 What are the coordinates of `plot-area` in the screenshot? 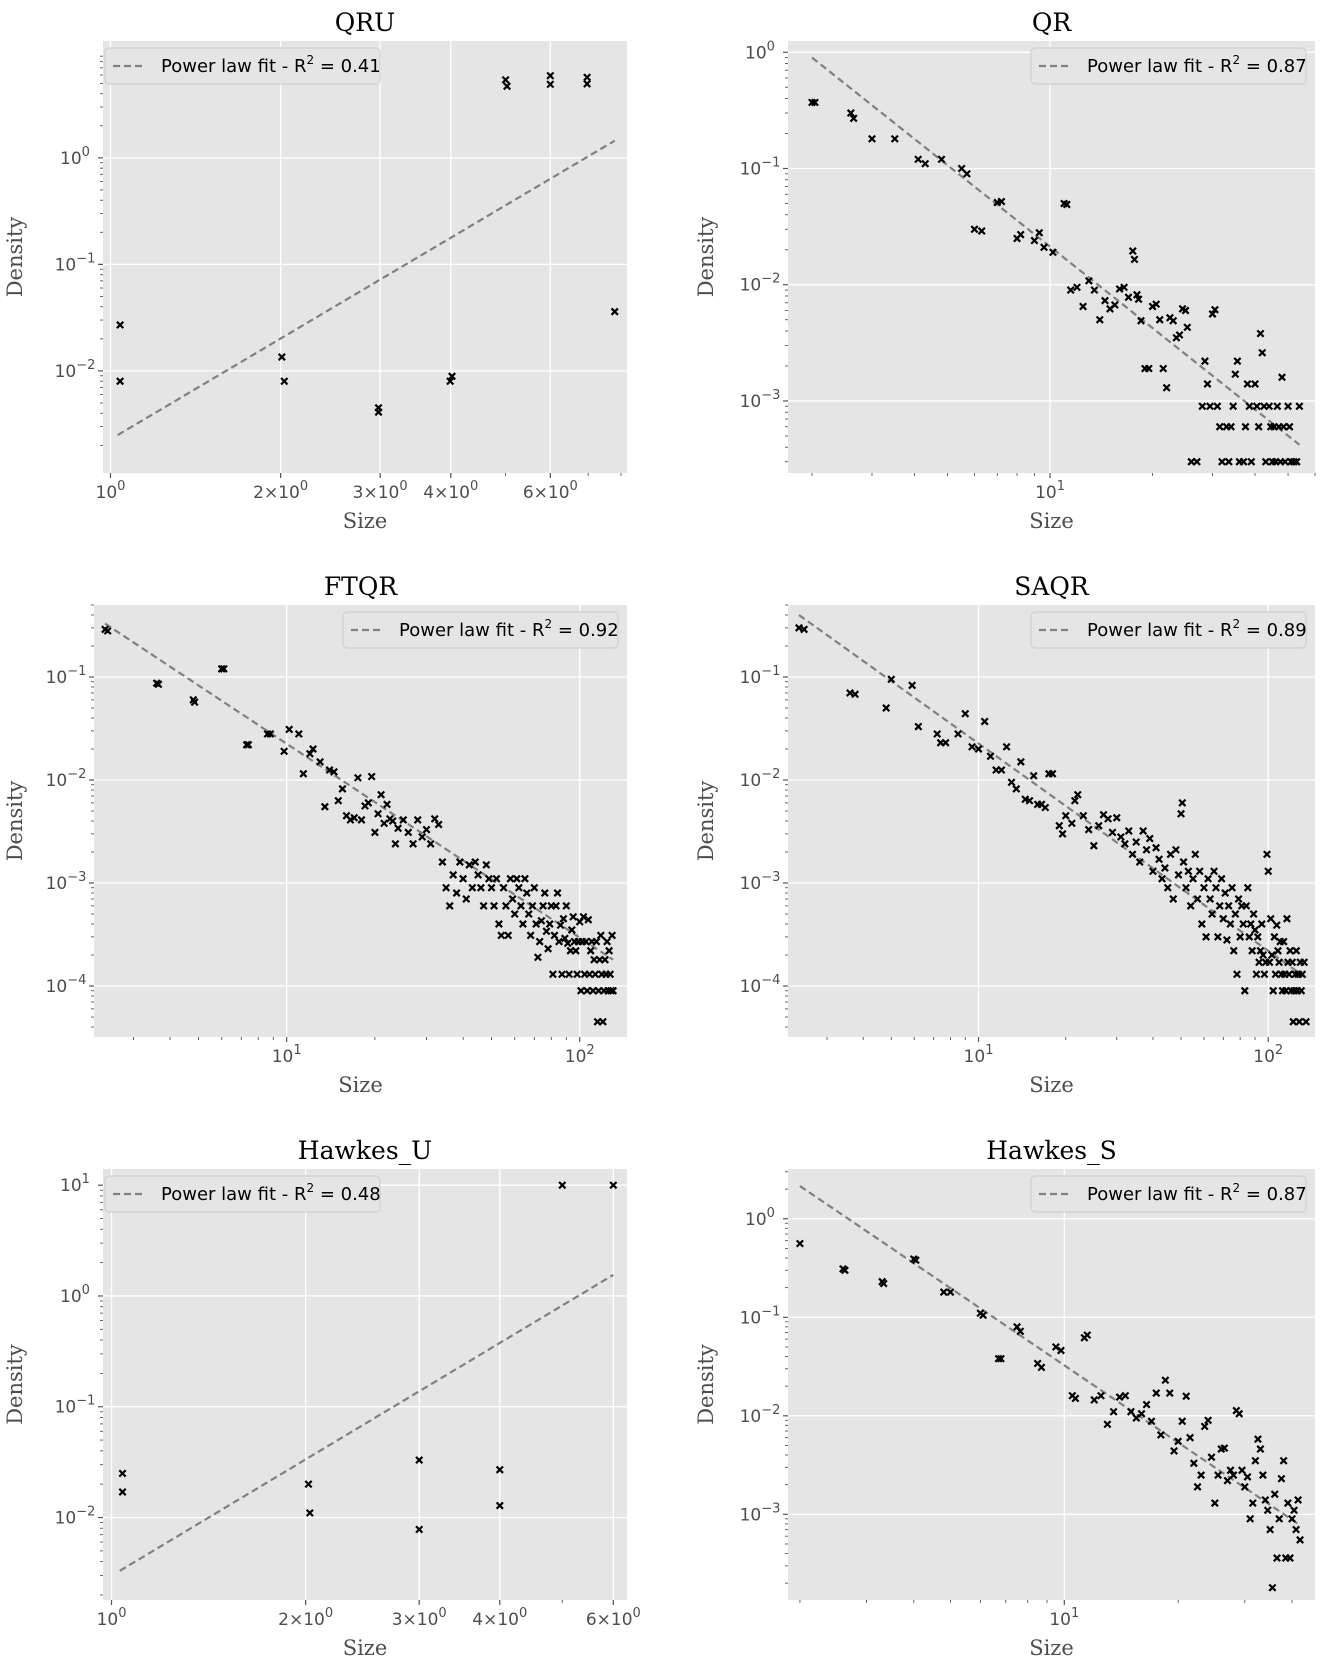 It's located at (1051, 1384).